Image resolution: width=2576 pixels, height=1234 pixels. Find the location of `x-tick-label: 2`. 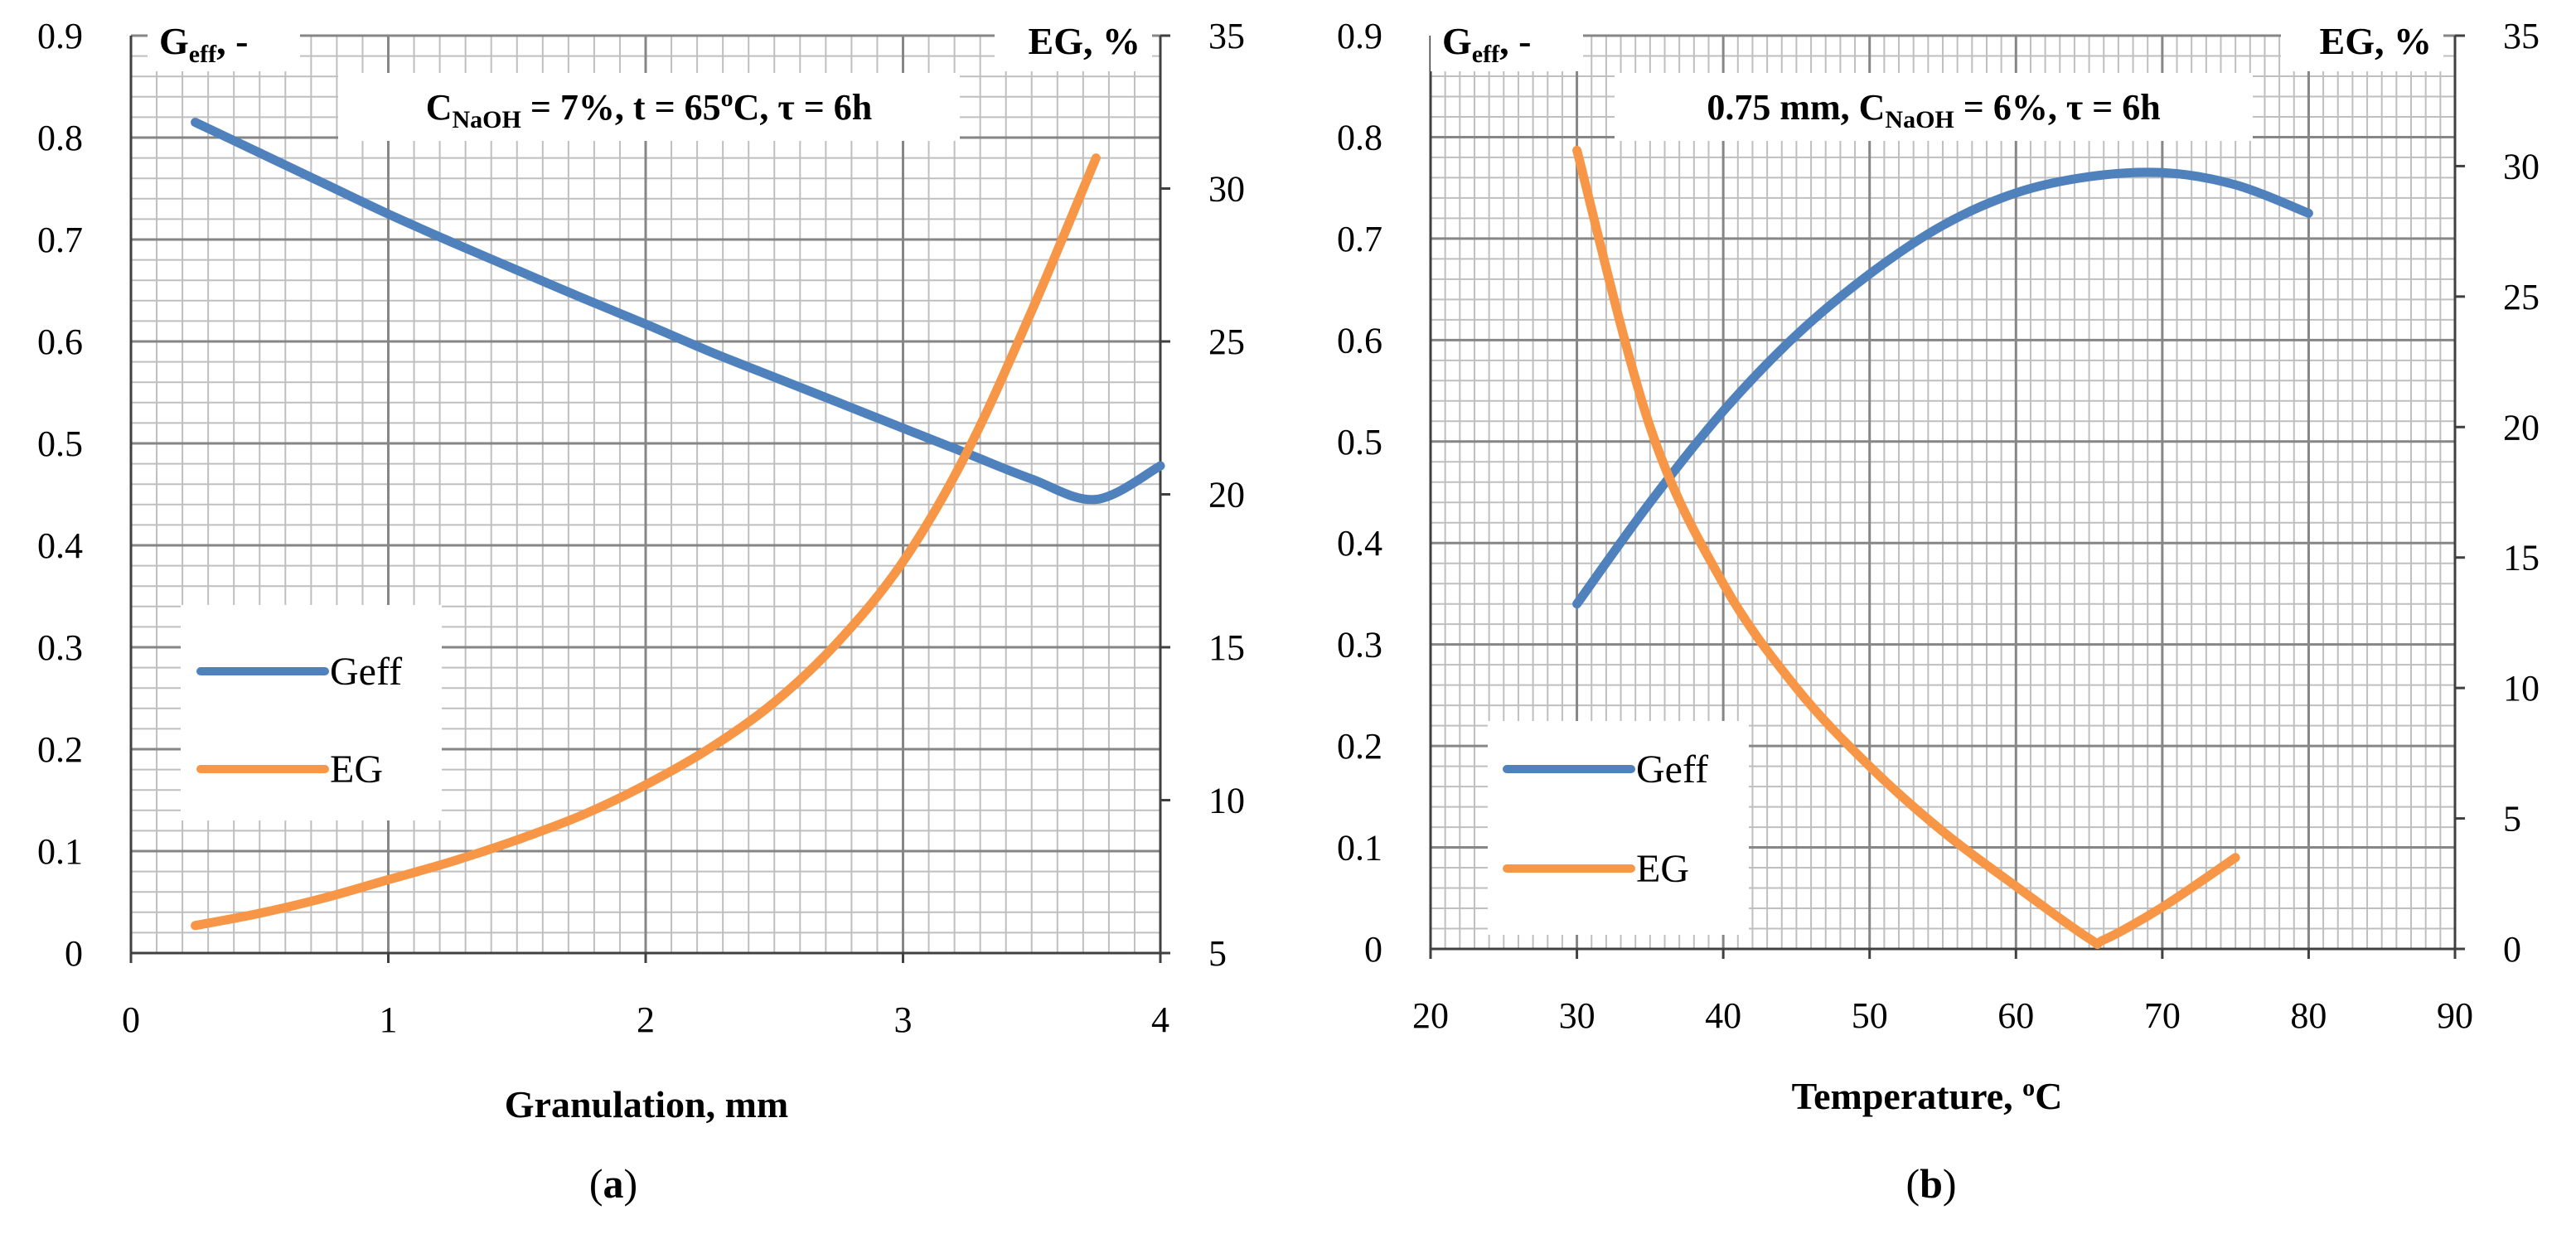

x-tick-label: 2 is located at coordinates (646, 1019).